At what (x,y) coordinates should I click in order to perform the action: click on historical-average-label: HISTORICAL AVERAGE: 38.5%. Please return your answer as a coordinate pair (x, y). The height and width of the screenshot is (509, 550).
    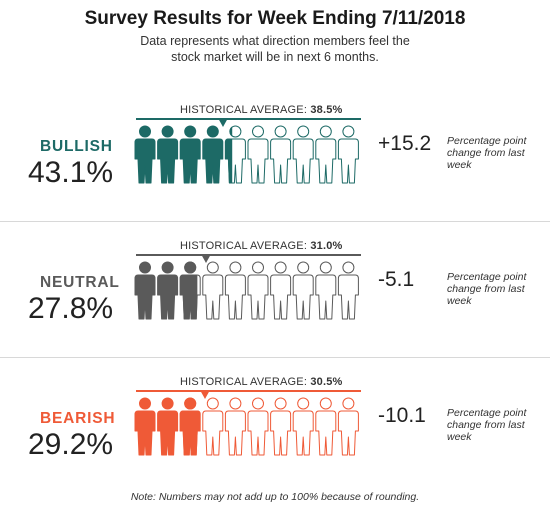
    Looking at the image, I should click on (261, 110).